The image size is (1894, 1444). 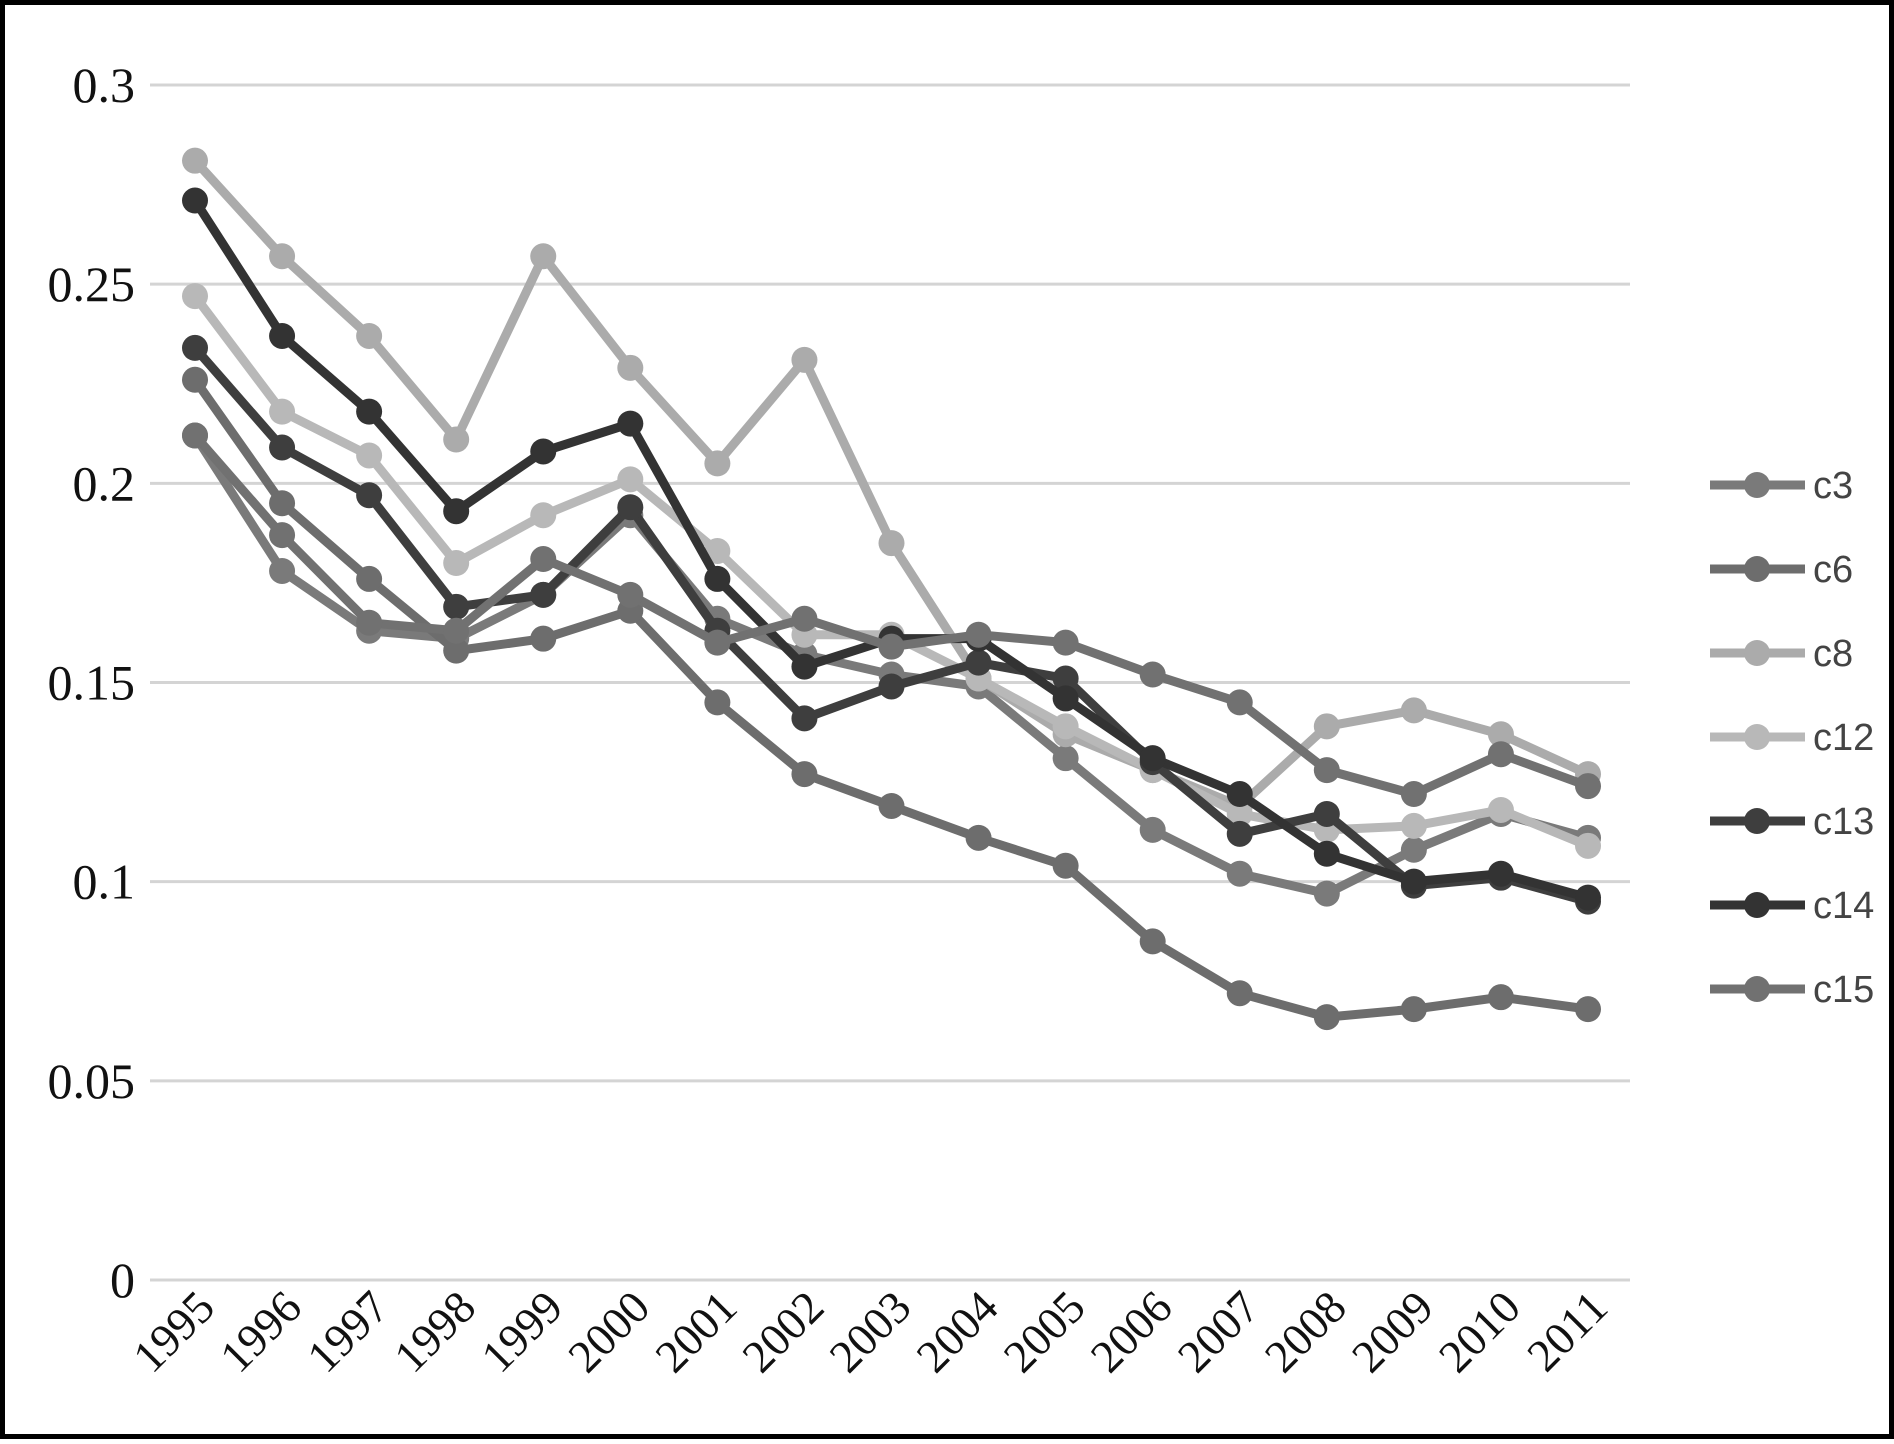 What do you see at coordinates (92, 1081) in the screenshot?
I see `y-tick-label: 0.05` at bounding box center [92, 1081].